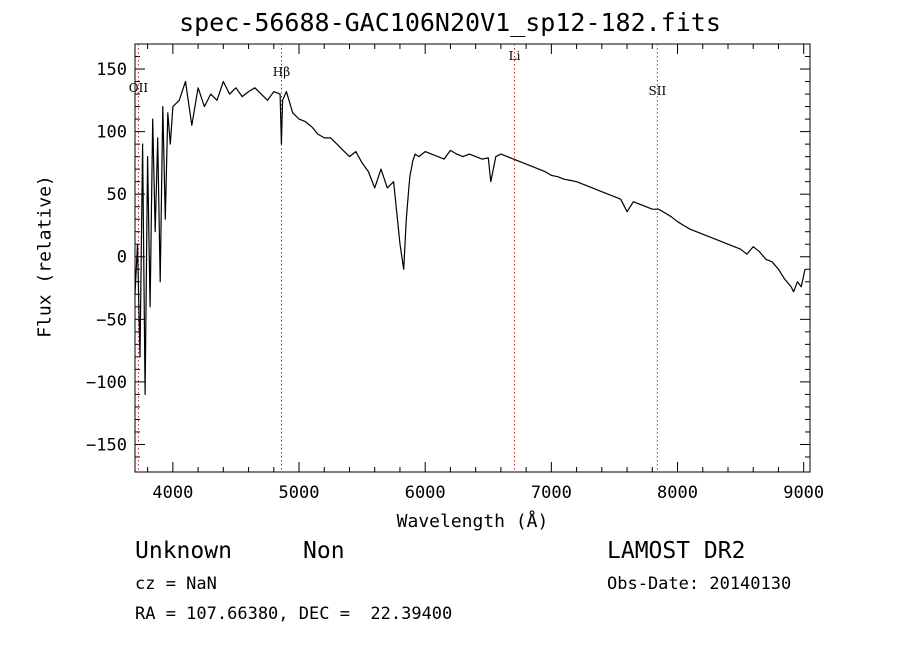 The width and height of the screenshot is (900, 649). I want to click on object-class: Unknown, so click(183, 551).